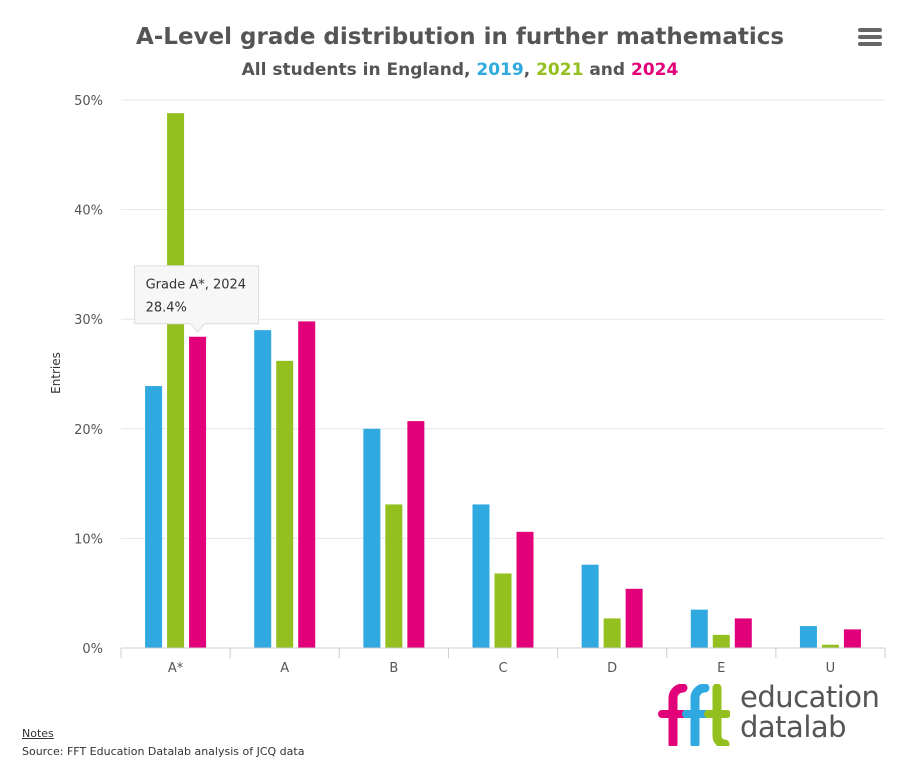  What do you see at coordinates (38, 733) in the screenshot?
I see `notes-link: Notes` at bounding box center [38, 733].